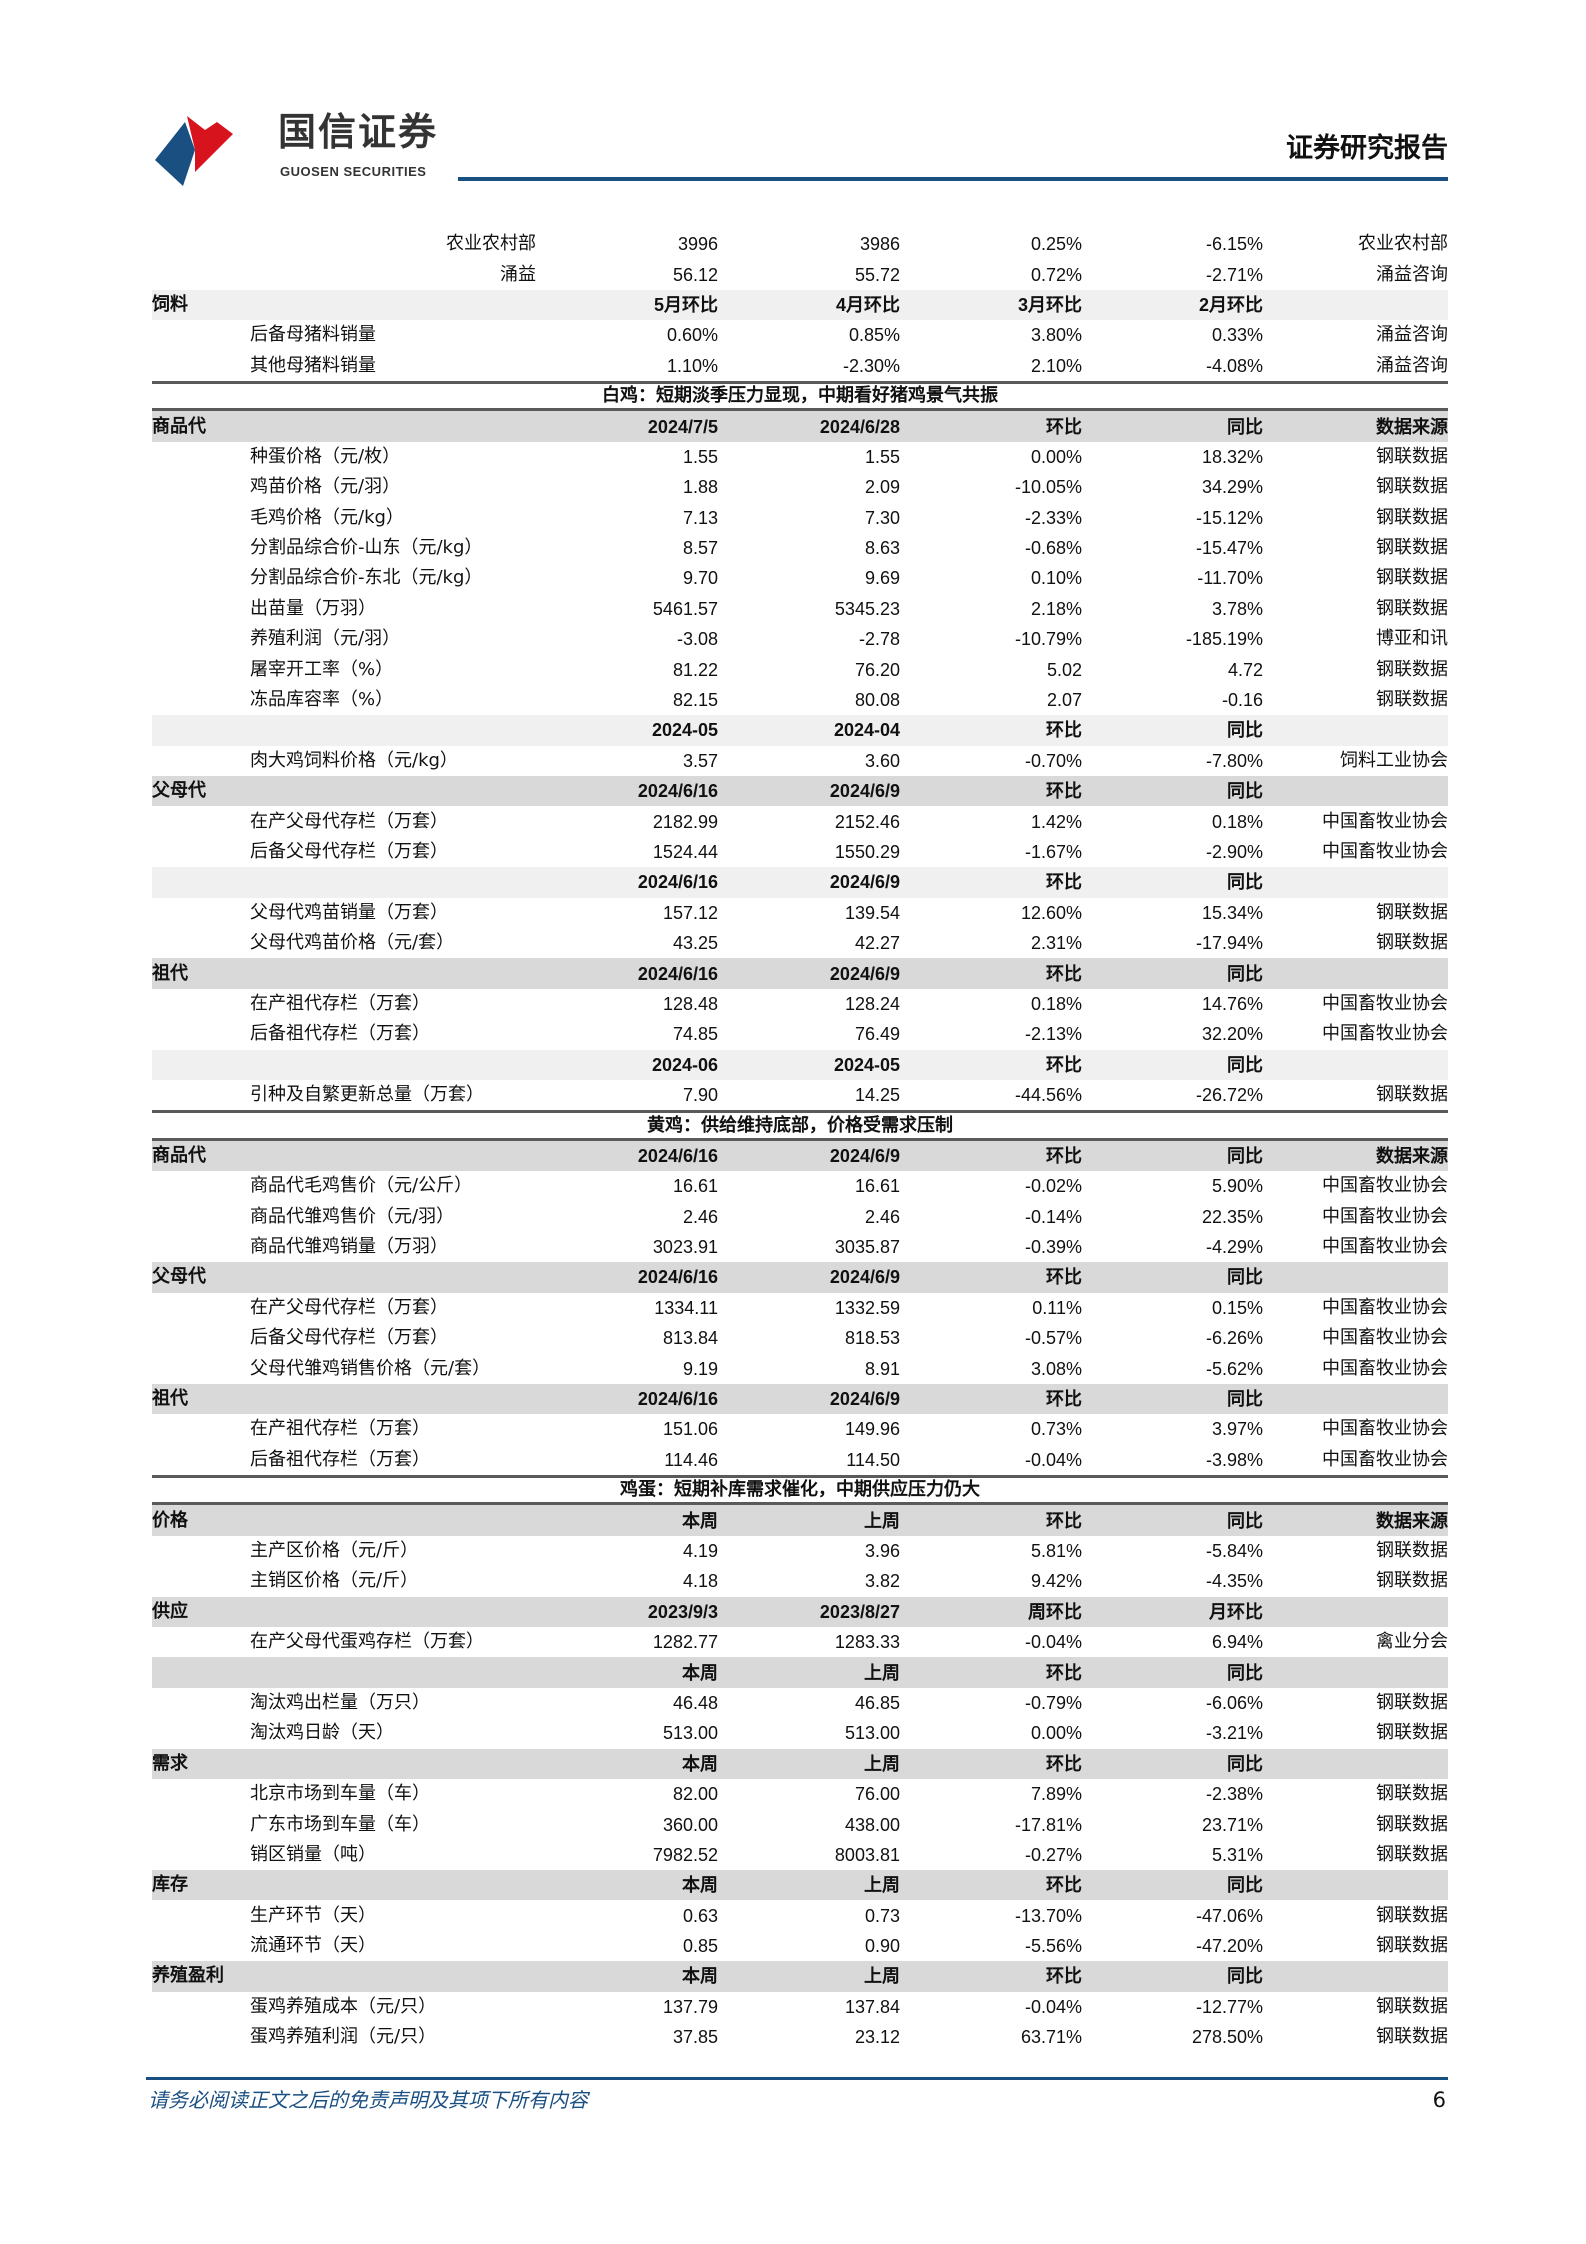 The image size is (1586, 2244). Describe the element at coordinates (367, 1095) in the screenshot. I see `row-label: 引种及自繁更新总量（万套）` at that location.